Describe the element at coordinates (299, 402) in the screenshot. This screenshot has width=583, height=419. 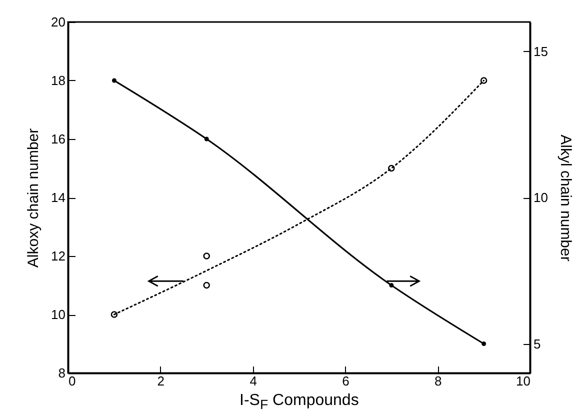
I see `x-axis-title: I-S$_{F}$ Compounds` at that location.